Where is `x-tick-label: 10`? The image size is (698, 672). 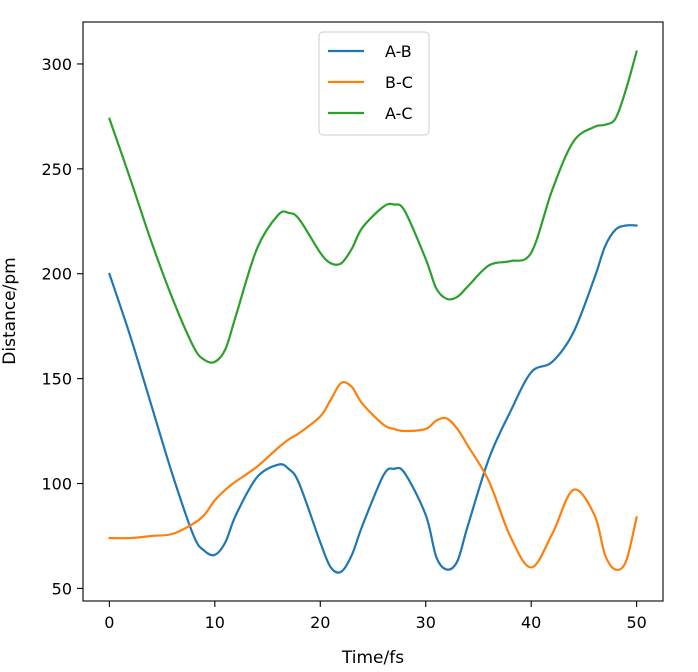 x-tick-label: 10 is located at coordinates (215, 622).